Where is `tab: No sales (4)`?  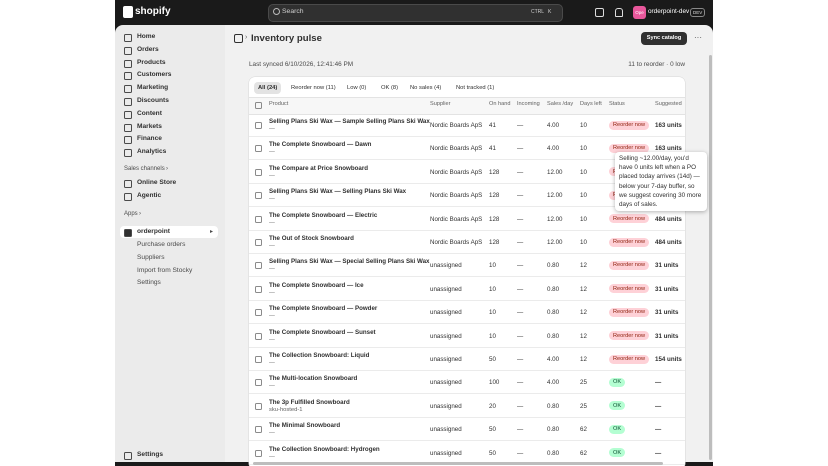
tab: No sales (4) is located at coordinates (426, 88).